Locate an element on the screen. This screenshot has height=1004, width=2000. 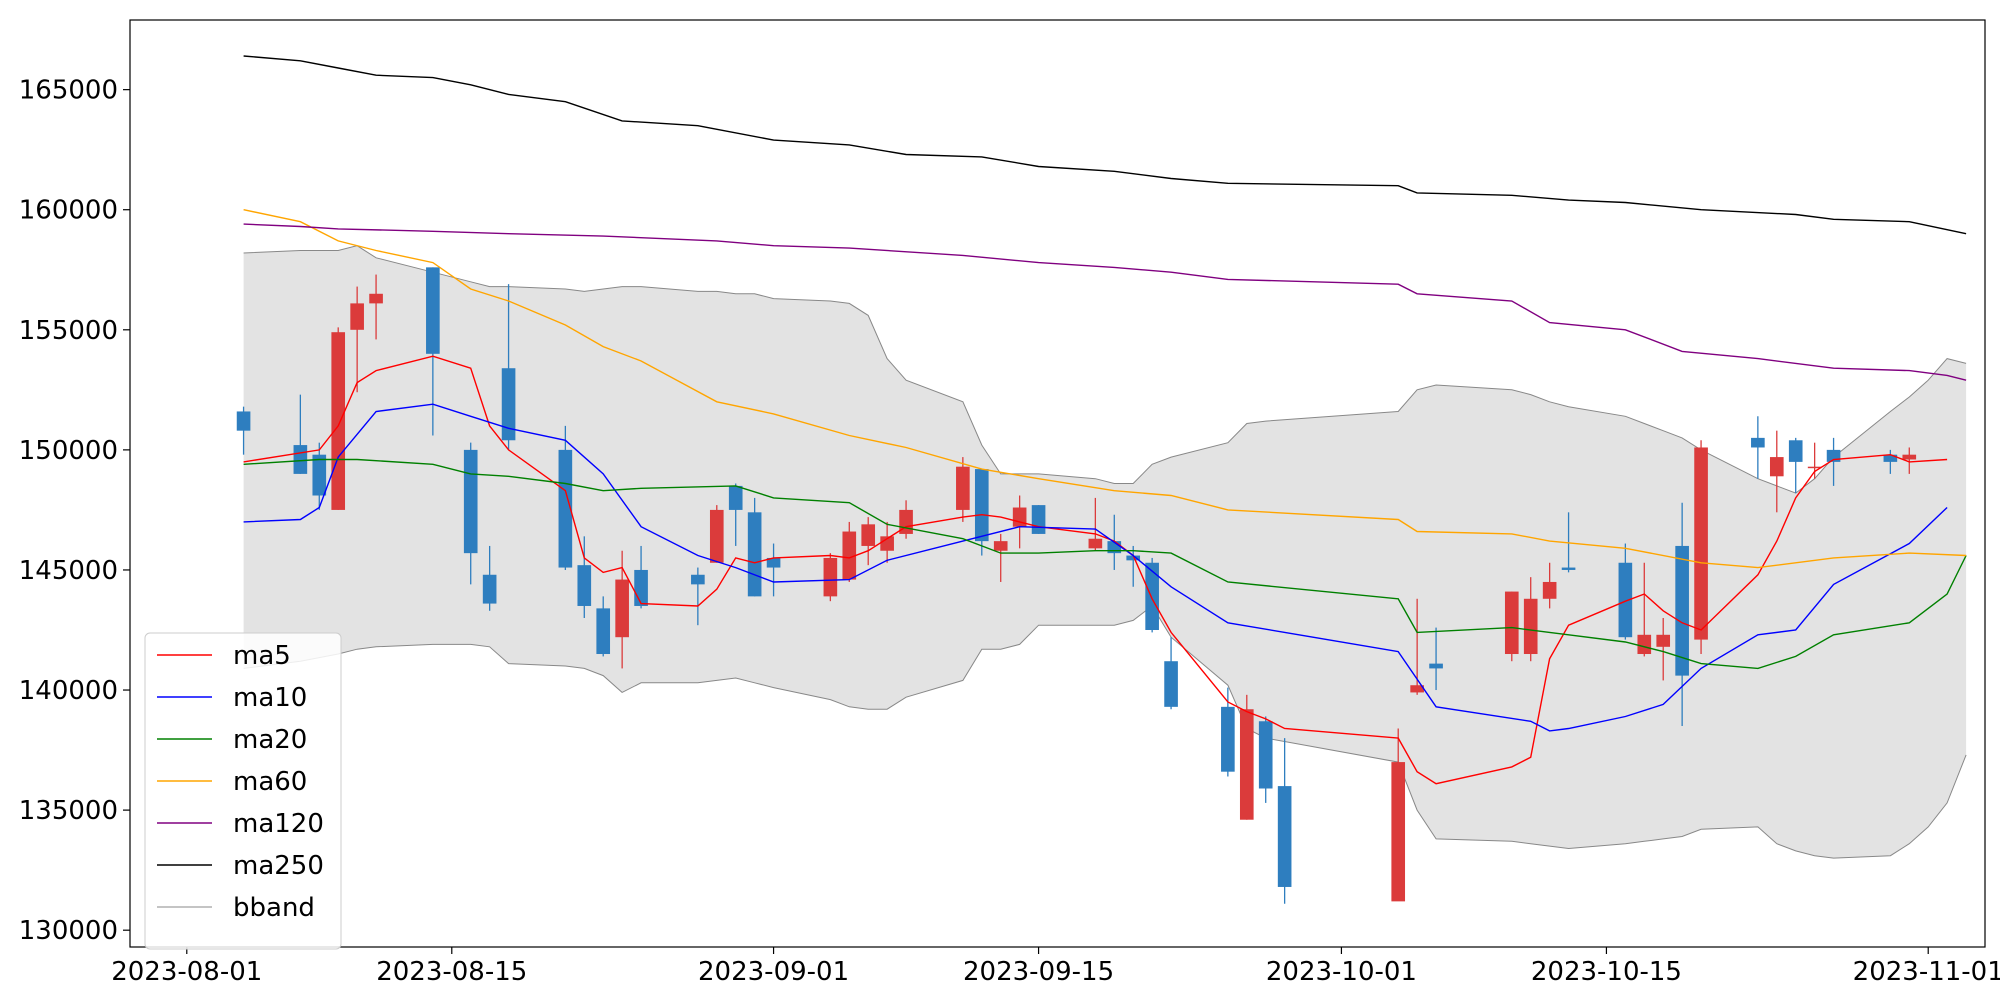
y-tick-label: 150000 is located at coordinates (68, 451).